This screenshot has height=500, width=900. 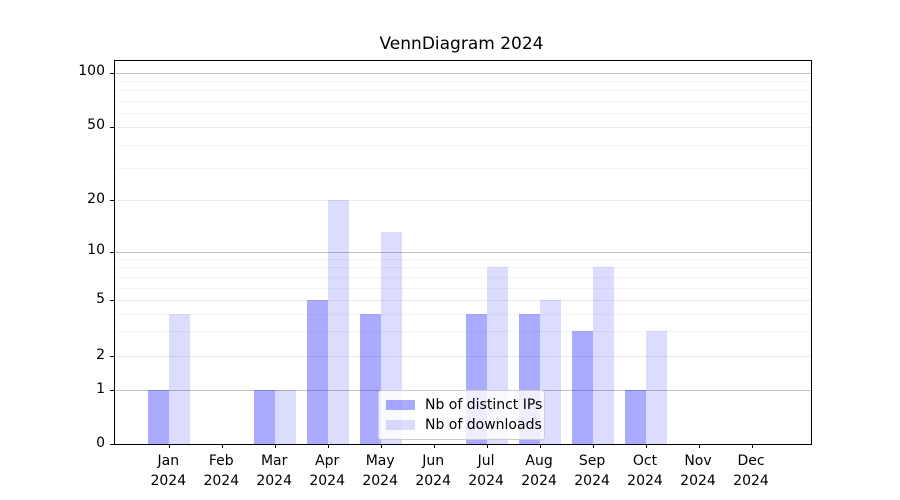 I want to click on x-tick-month: Jul, so click(x=486, y=461).